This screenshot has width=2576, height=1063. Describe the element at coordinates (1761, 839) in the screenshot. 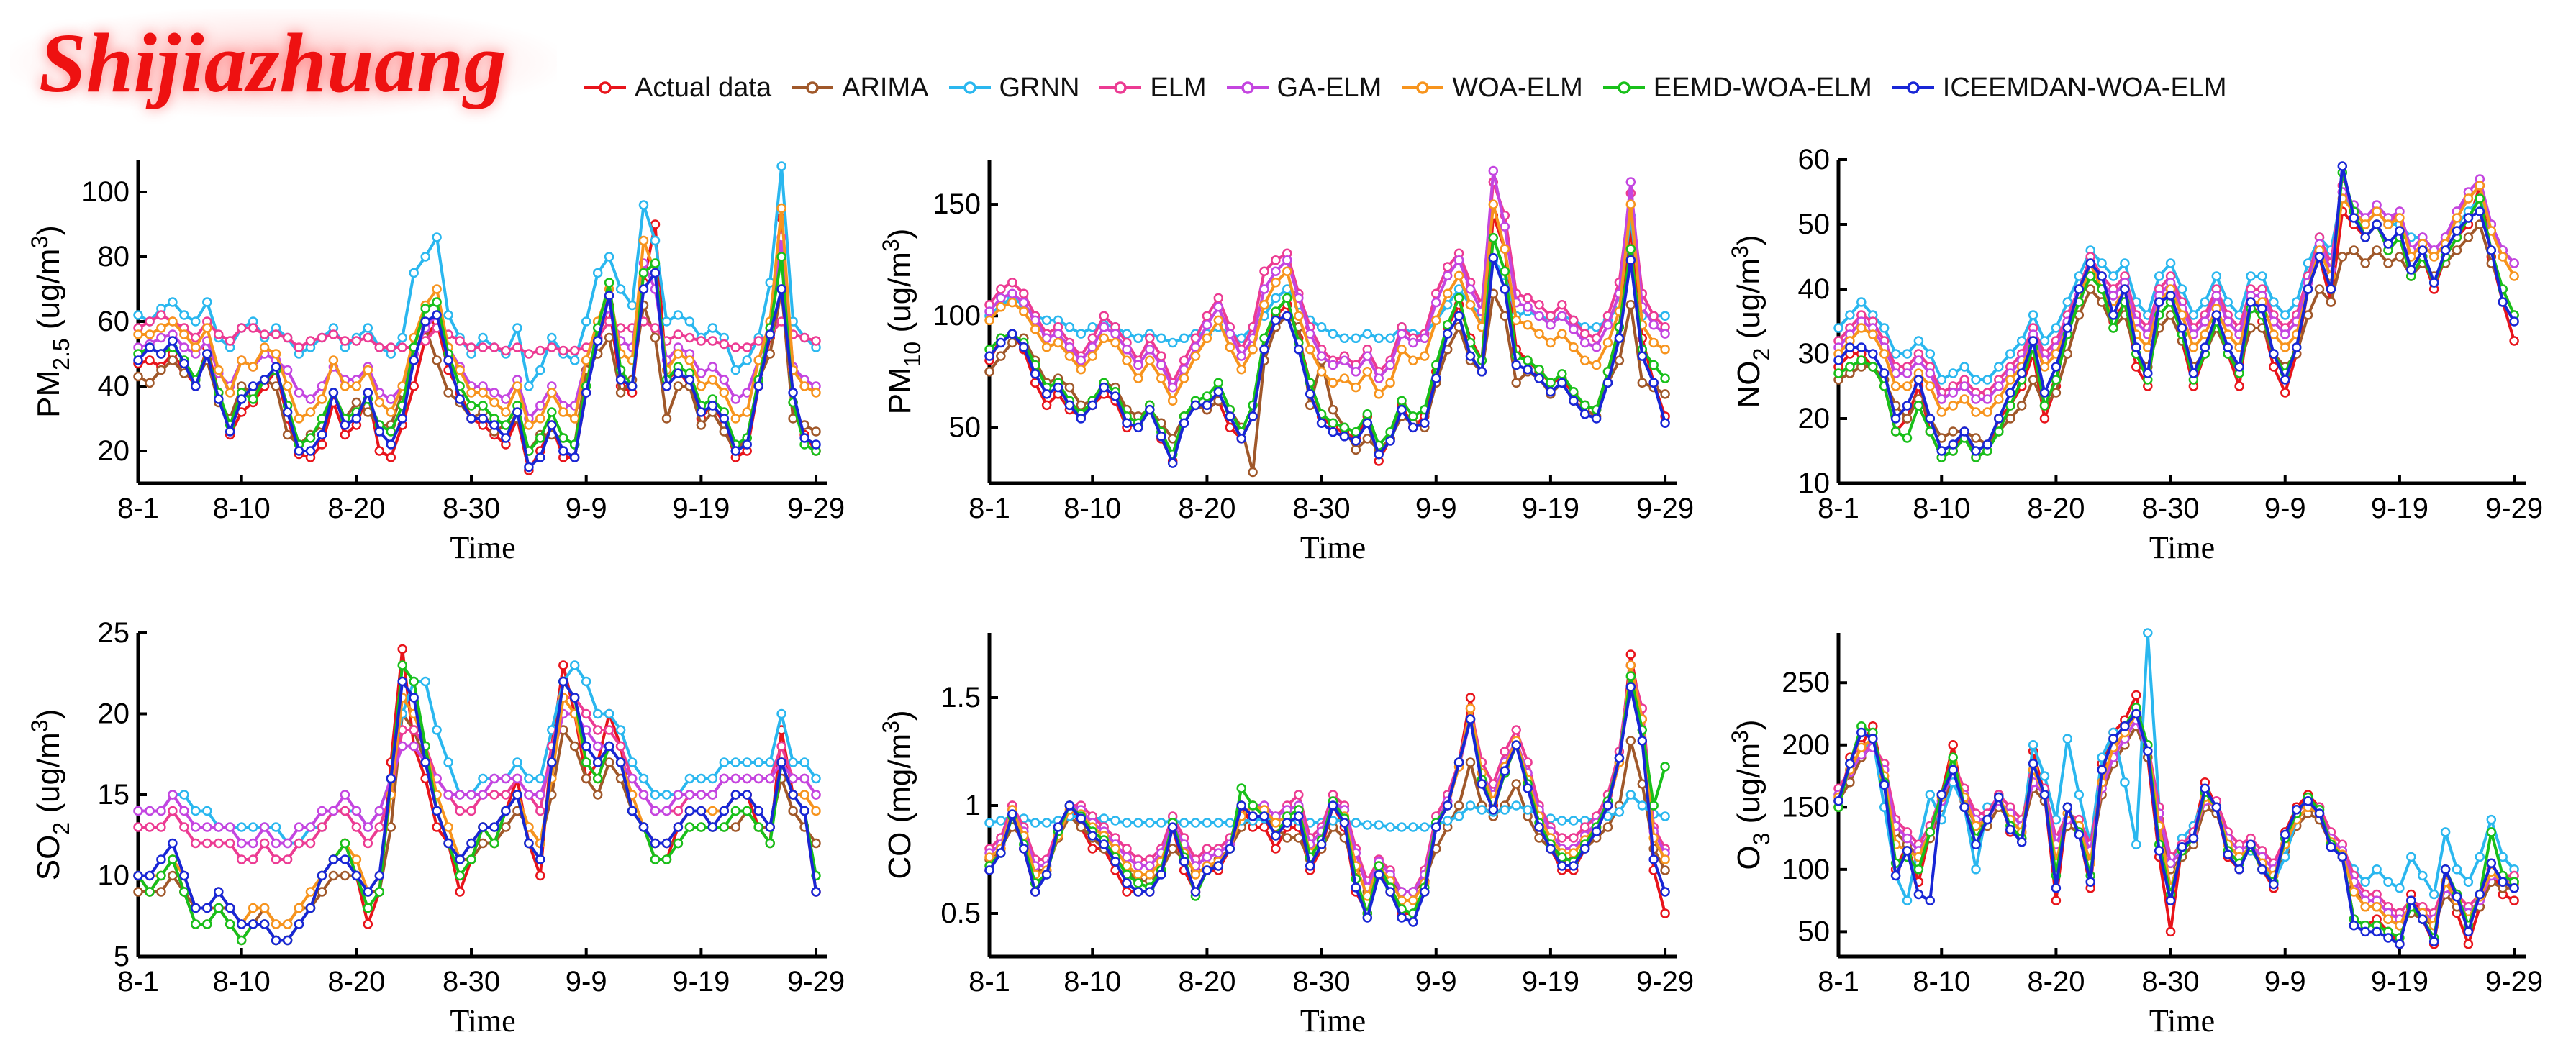

I see `y-label-sub: 3` at that location.